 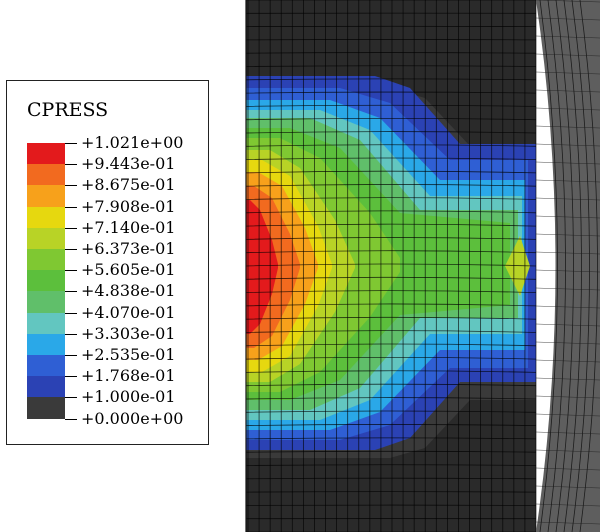 I want to click on legend-value-label: +1.000e-01, so click(x=128, y=397).